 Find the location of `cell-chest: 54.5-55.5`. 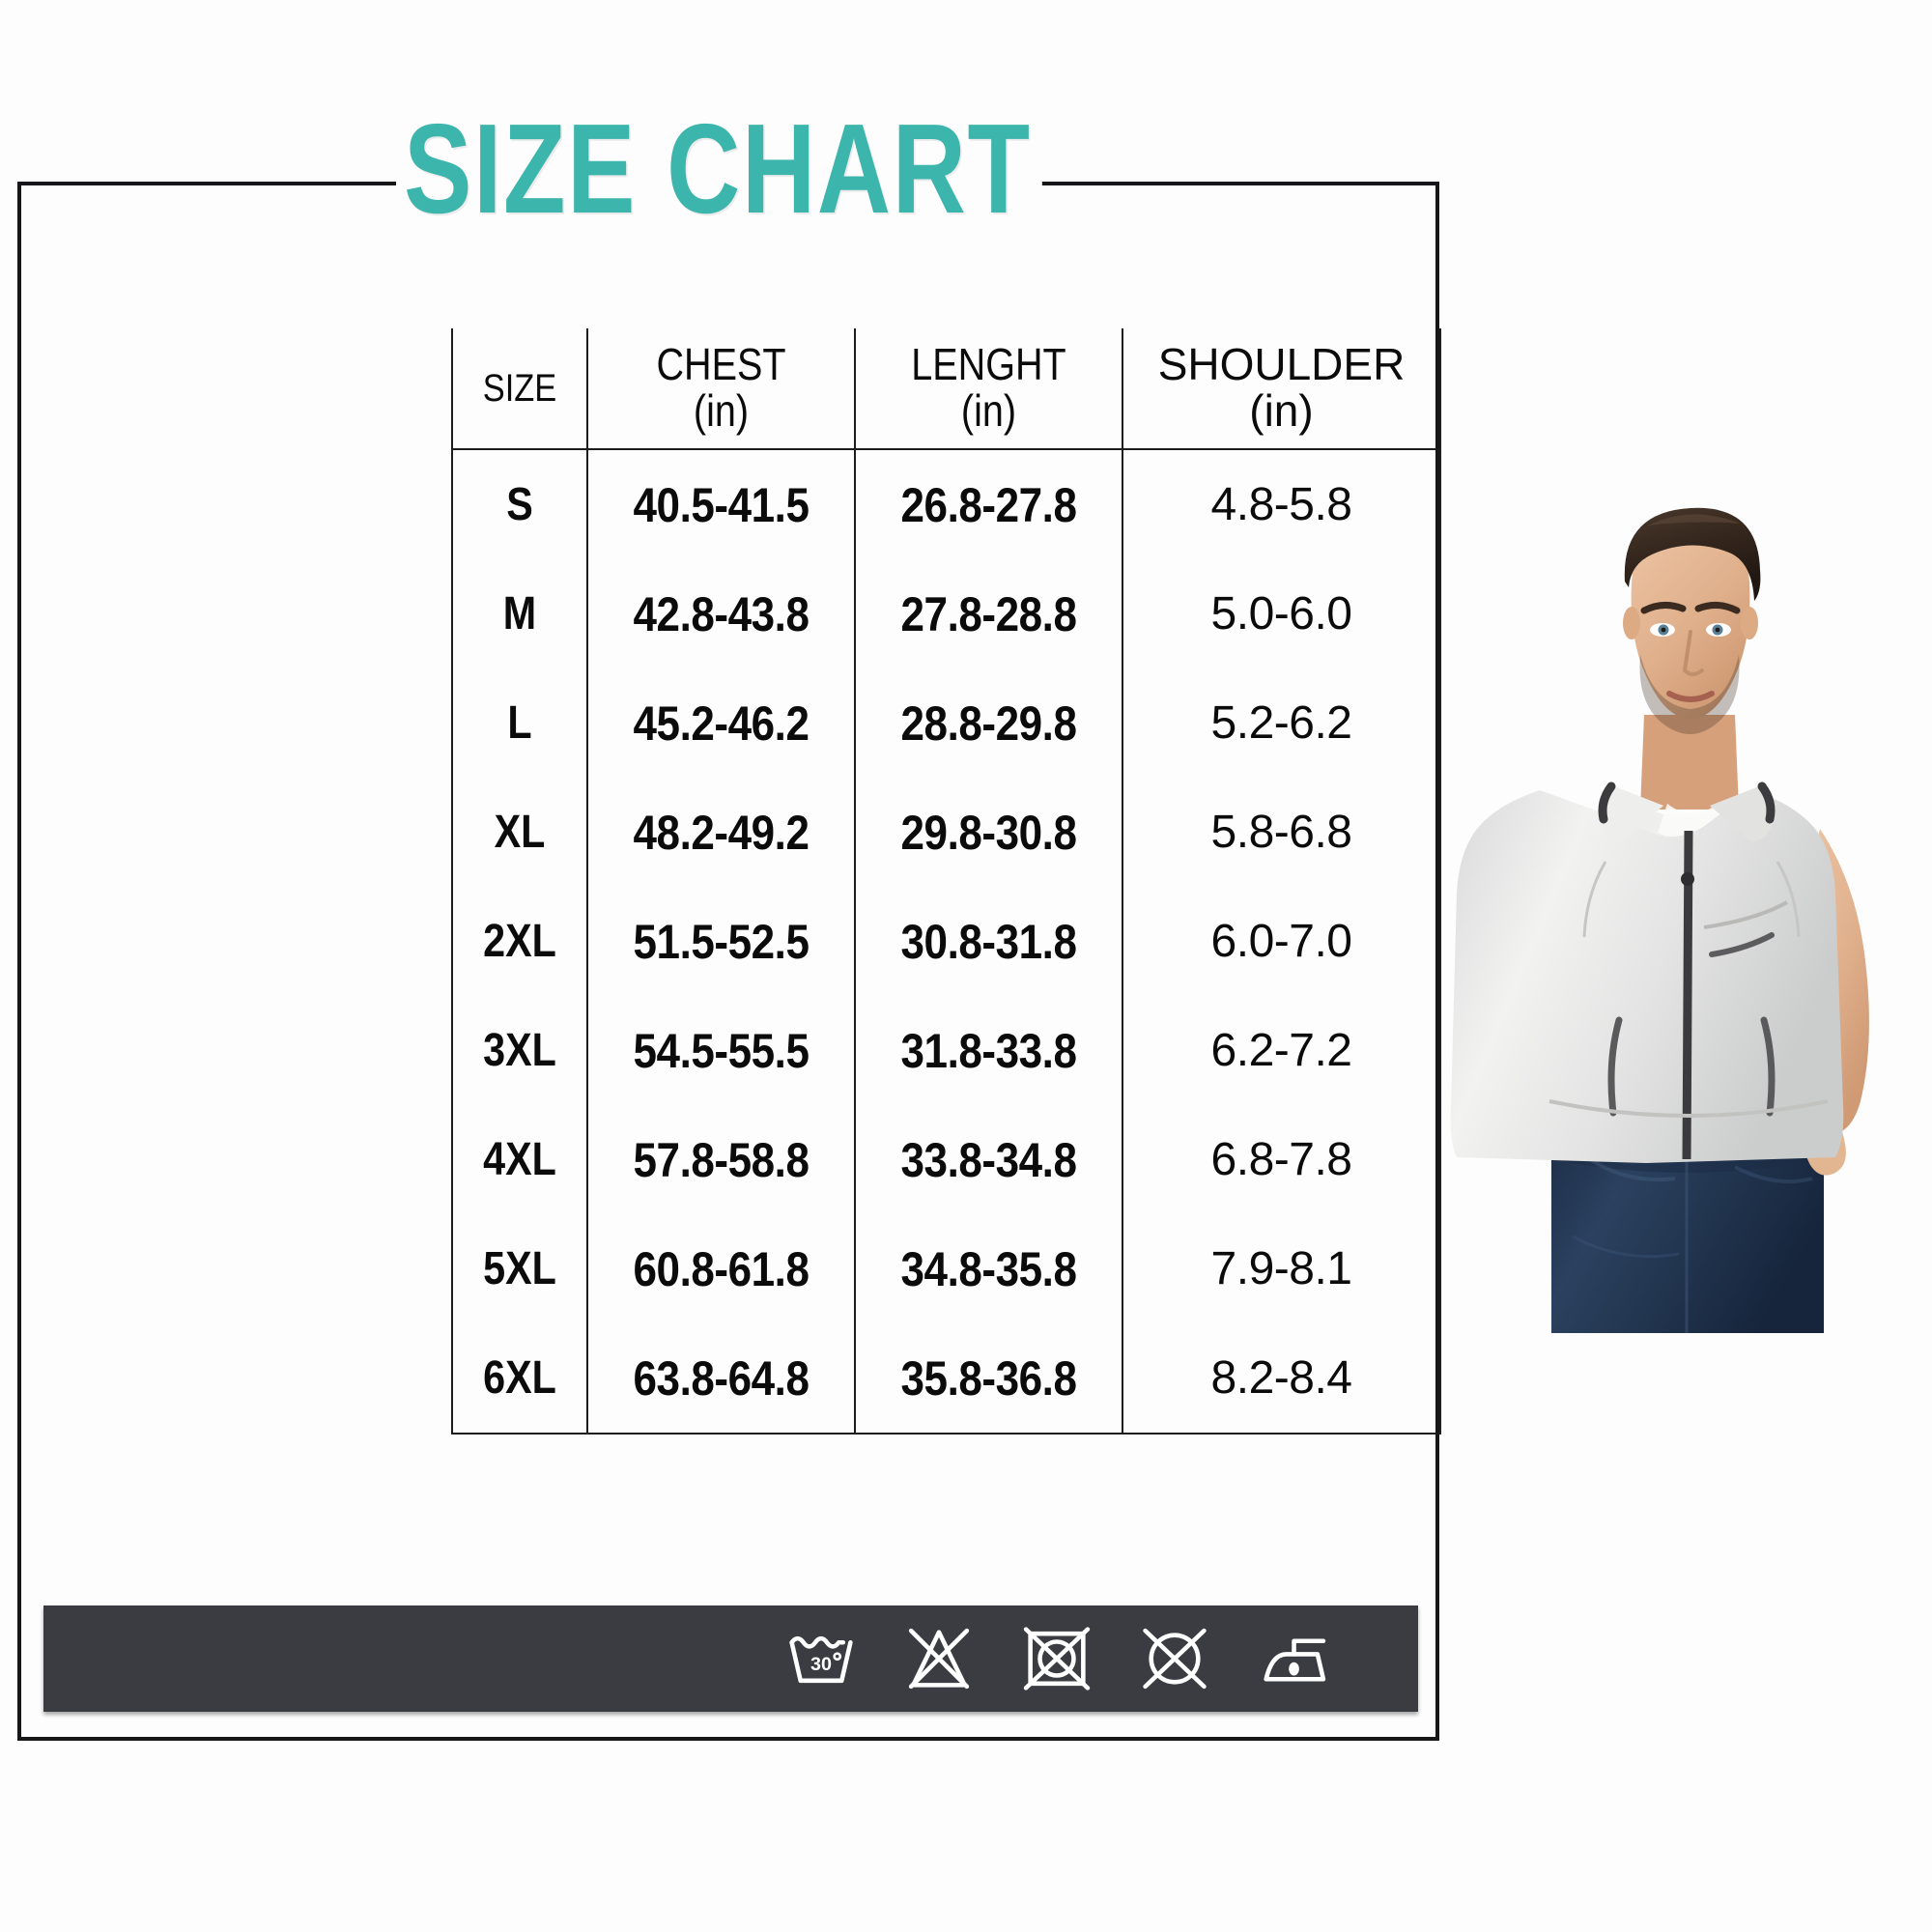

cell-chest: 54.5-55.5 is located at coordinates (721, 1050).